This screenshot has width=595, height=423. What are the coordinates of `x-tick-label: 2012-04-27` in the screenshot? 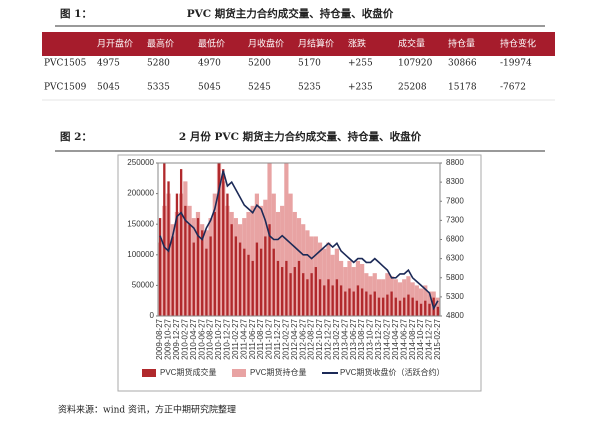 It's located at (294, 338).